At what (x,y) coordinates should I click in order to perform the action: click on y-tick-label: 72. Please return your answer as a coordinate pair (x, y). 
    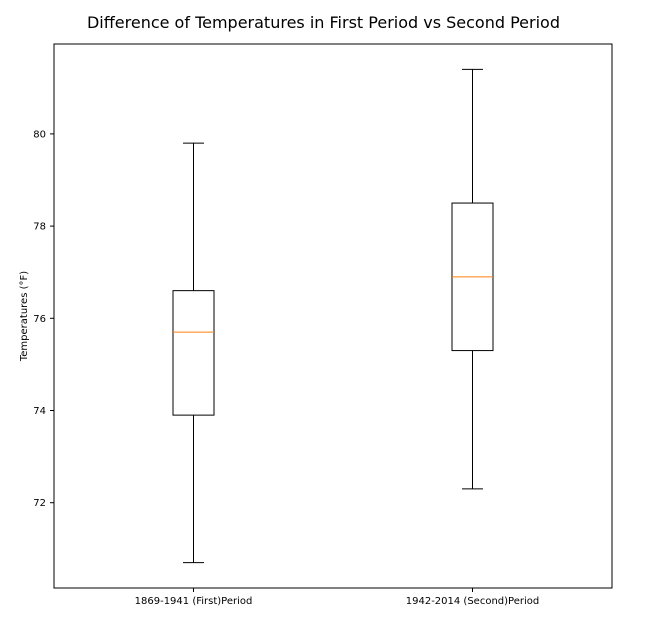
    Looking at the image, I should click on (39, 503).